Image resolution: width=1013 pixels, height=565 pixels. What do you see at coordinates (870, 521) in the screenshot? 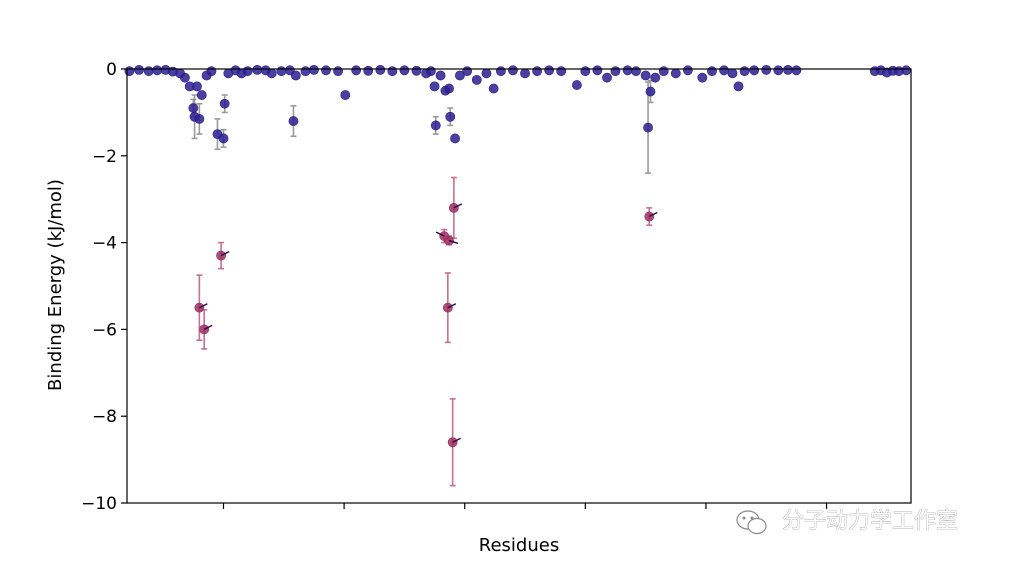
I see `watermark-text: 分子动力学工作室` at bounding box center [870, 521].